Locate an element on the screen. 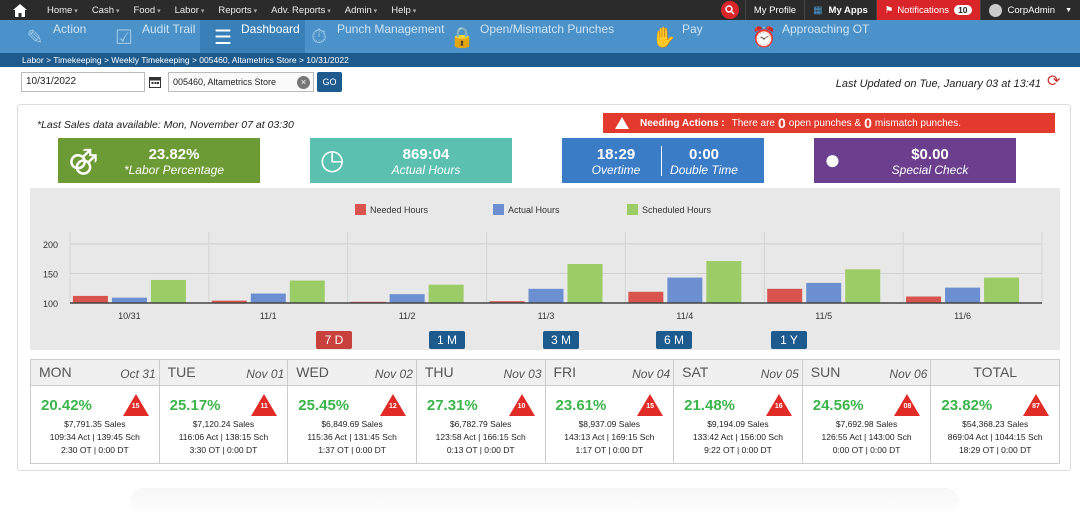 The image size is (1089, 528). bar-actual-hours is located at coordinates (546, 295).